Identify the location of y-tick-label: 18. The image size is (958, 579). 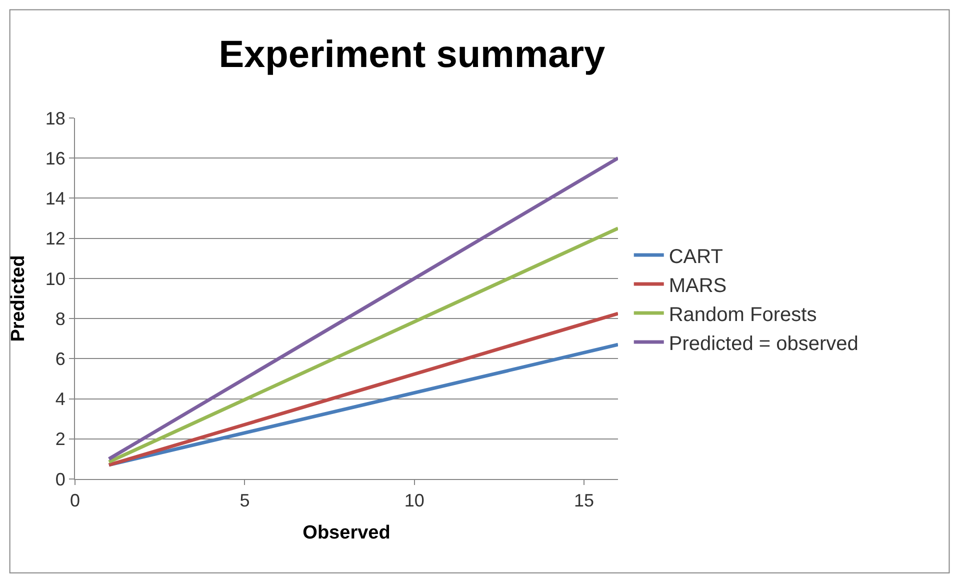
(55, 118).